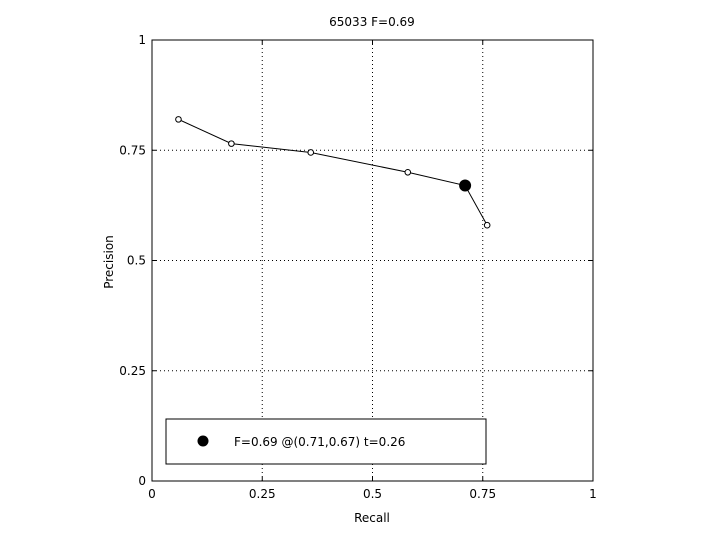 Image resolution: width=720 pixels, height=540 pixels. Describe the element at coordinates (109, 262) in the screenshot. I see `y-axis-label: Precision` at that location.